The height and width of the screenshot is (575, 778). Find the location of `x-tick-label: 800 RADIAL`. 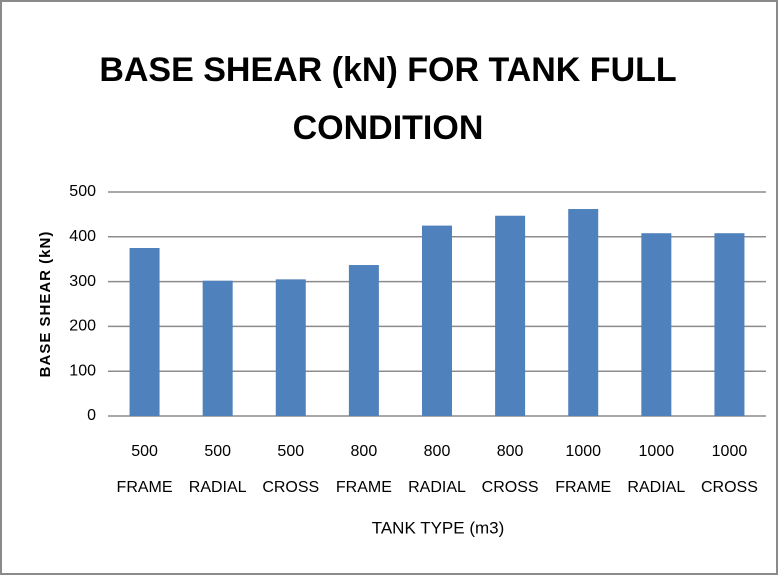

x-tick-label: 800 RADIAL is located at coordinates (437, 469).